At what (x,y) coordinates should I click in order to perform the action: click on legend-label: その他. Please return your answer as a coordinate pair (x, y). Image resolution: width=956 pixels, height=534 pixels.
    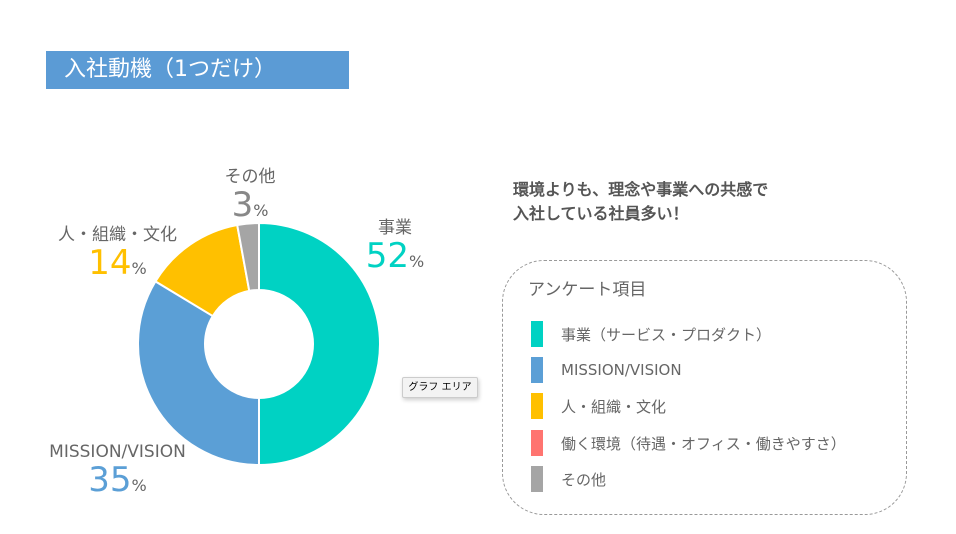
    Looking at the image, I should click on (584, 479).